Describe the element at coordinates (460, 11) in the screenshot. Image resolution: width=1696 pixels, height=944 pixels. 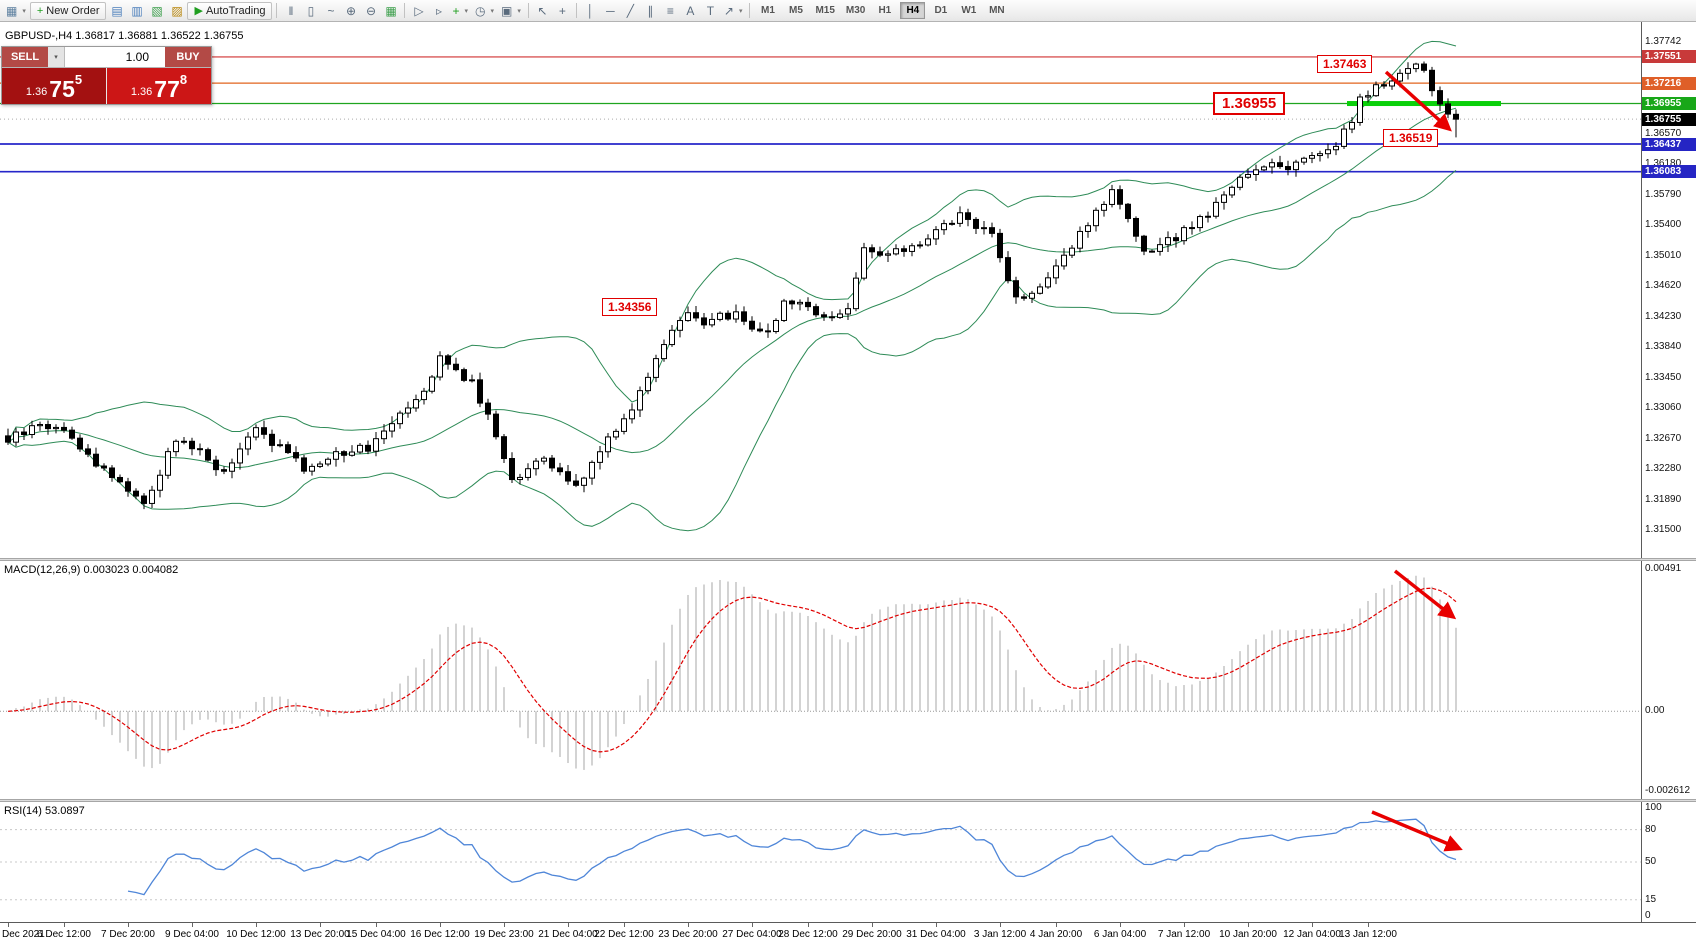
I see `indicators-button: + ▾` at that location.